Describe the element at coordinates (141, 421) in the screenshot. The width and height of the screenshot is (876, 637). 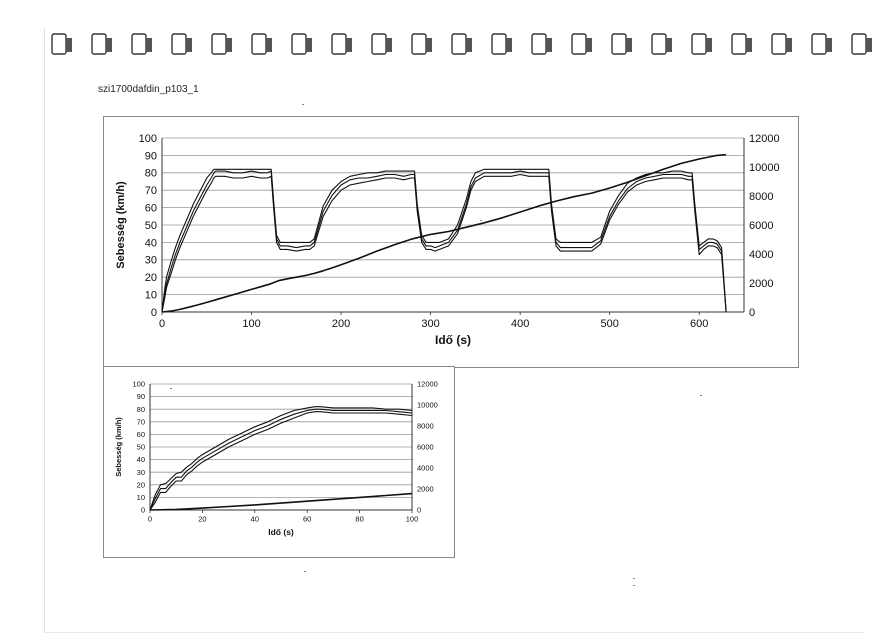
I see `y-tick-label: 70` at that location.